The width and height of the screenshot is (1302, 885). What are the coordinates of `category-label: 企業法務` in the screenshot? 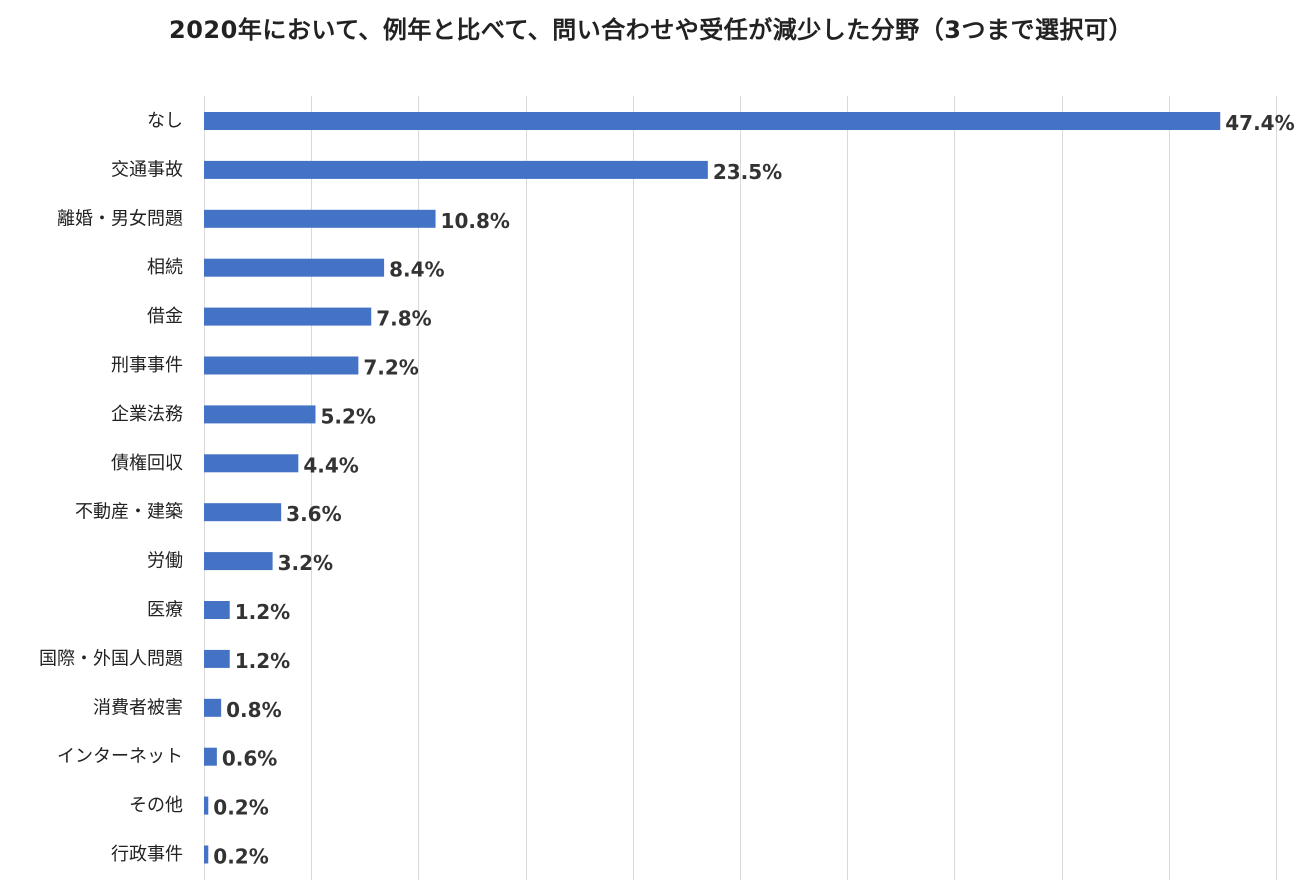 It's located at (147, 414).